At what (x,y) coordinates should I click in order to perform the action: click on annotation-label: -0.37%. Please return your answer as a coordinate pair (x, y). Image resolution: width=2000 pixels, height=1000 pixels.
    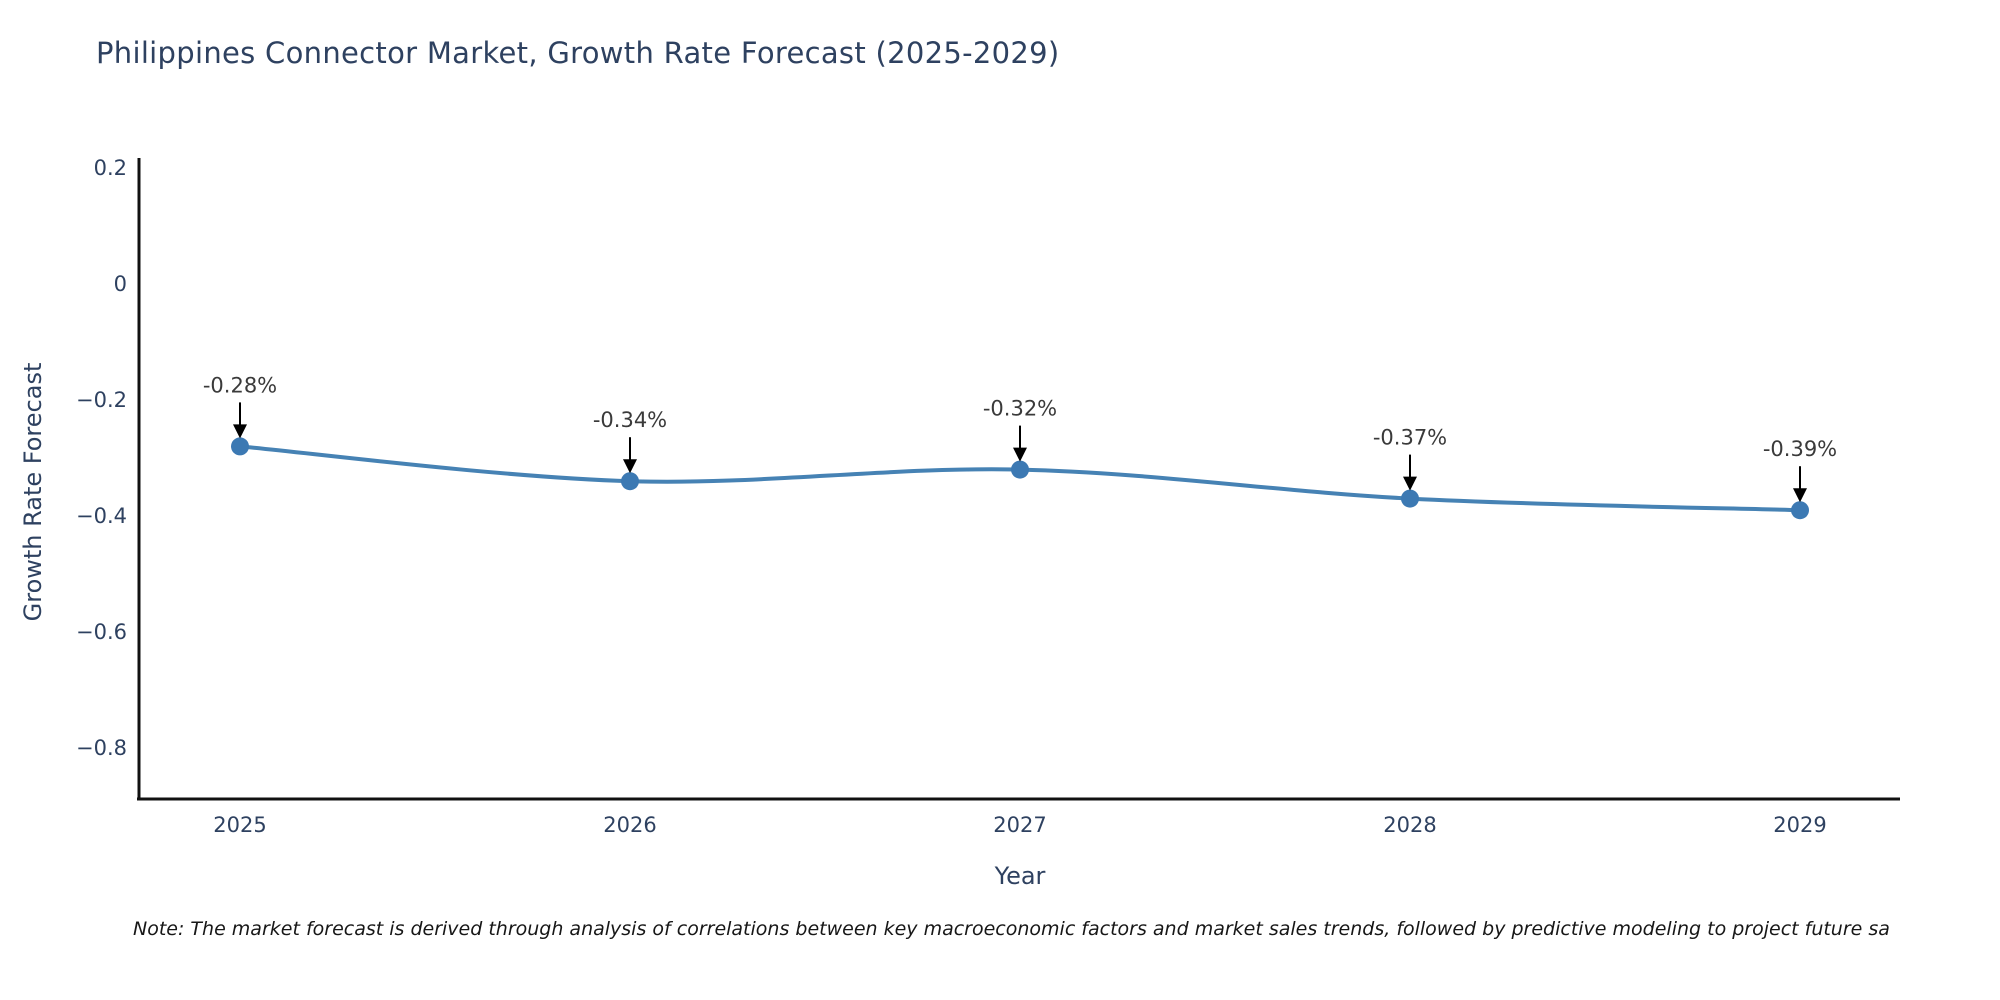
    Looking at the image, I should click on (1410, 438).